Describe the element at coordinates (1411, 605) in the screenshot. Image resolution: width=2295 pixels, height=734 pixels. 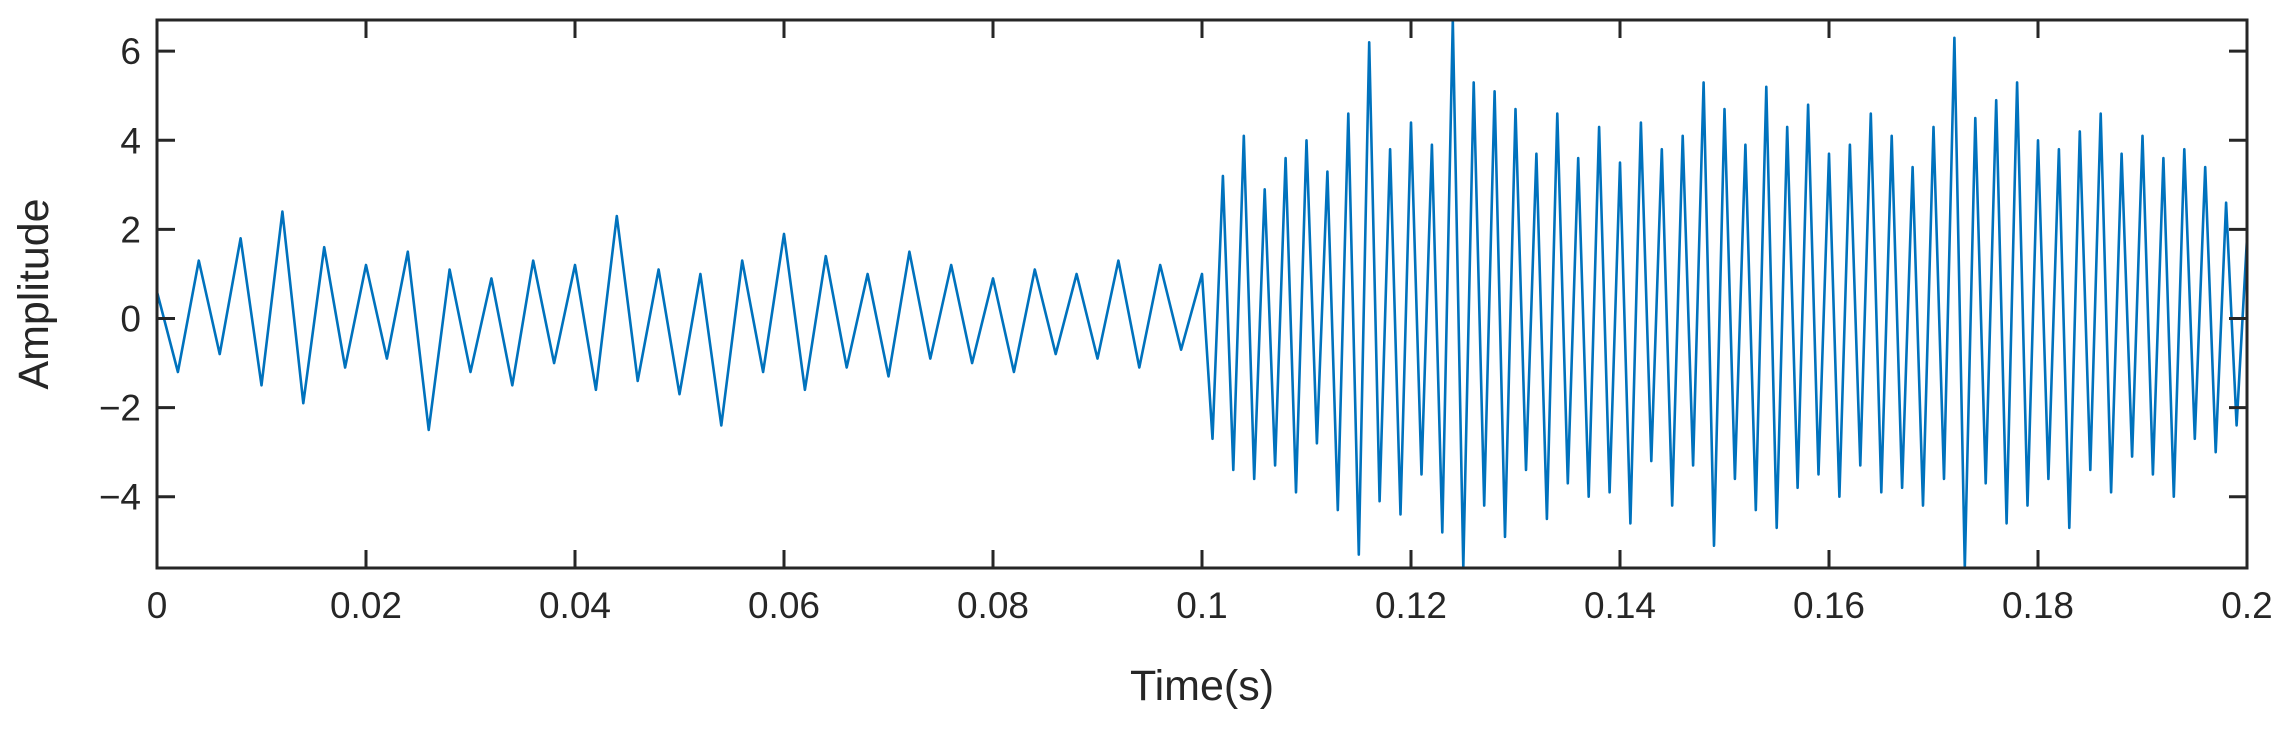
I see `x-tick-label: 0.12` at that location.